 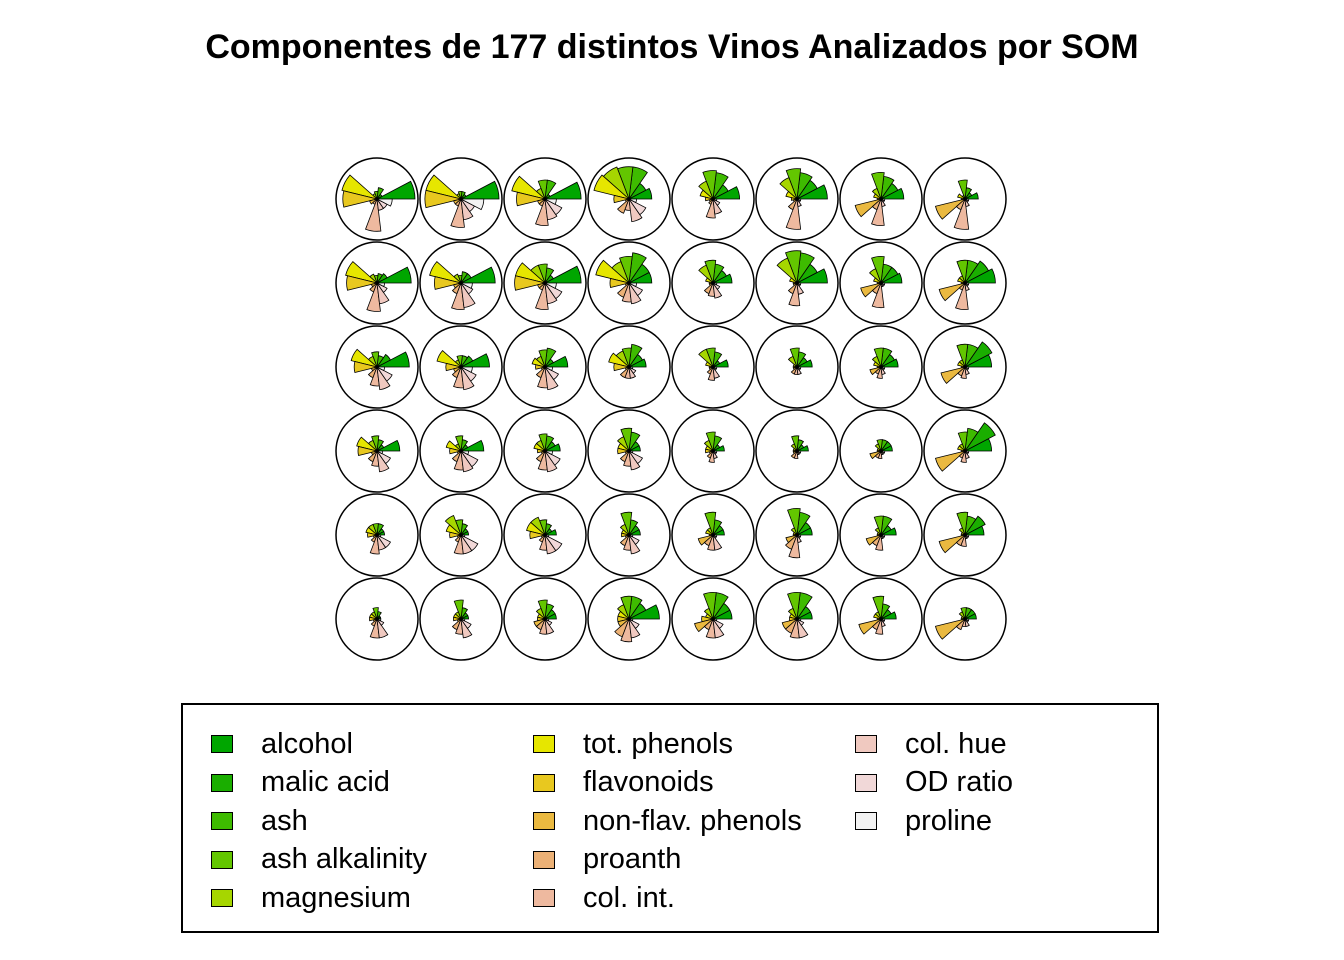 What do you see at coordinates (336, 897) in the screenshot?
I see `legend-label: magnesium` at bounding box center [336, 897].